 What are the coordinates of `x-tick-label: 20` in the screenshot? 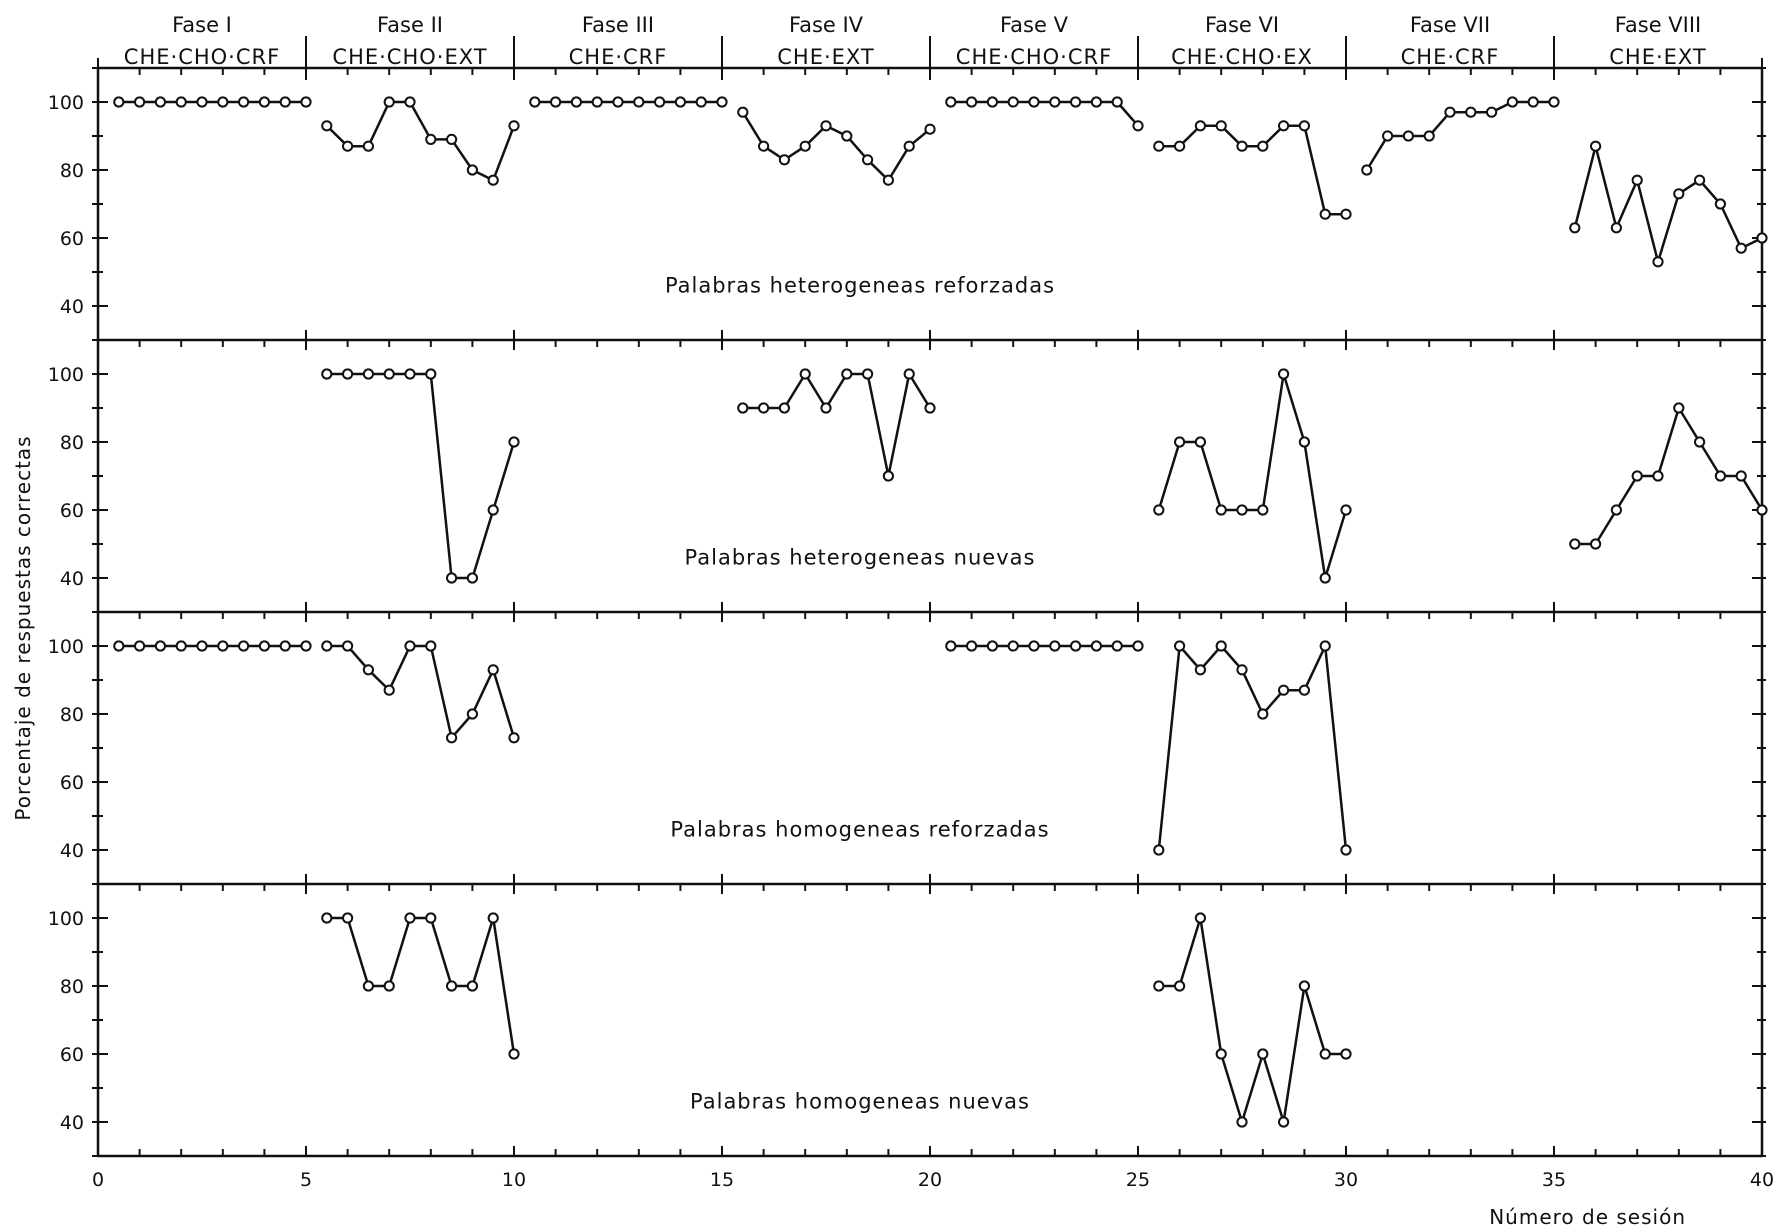 It's located at (930, 1180).